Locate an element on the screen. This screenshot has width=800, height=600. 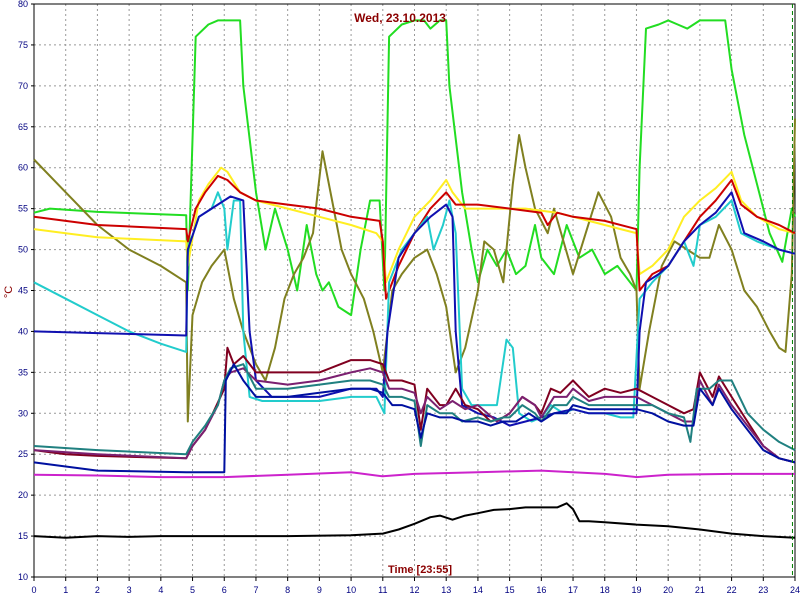
x-tick-label: 1 is located at coordinates (65, 590).